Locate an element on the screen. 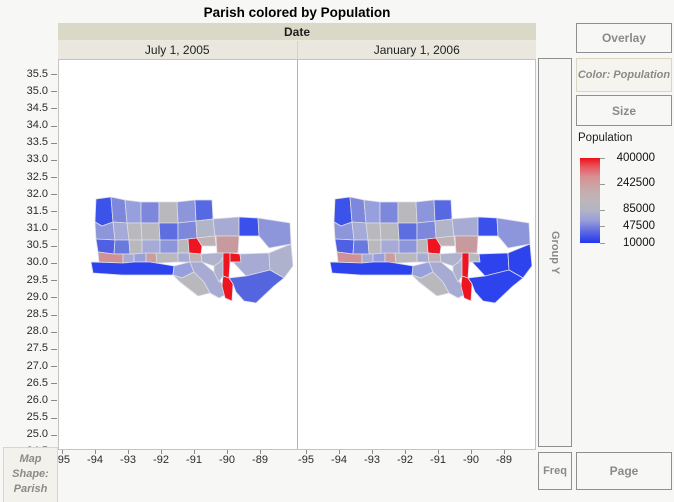 This screenshot has width=674, height=502. column-header-july-2005: July 1, 2005 is located at coordinates (178, 50).